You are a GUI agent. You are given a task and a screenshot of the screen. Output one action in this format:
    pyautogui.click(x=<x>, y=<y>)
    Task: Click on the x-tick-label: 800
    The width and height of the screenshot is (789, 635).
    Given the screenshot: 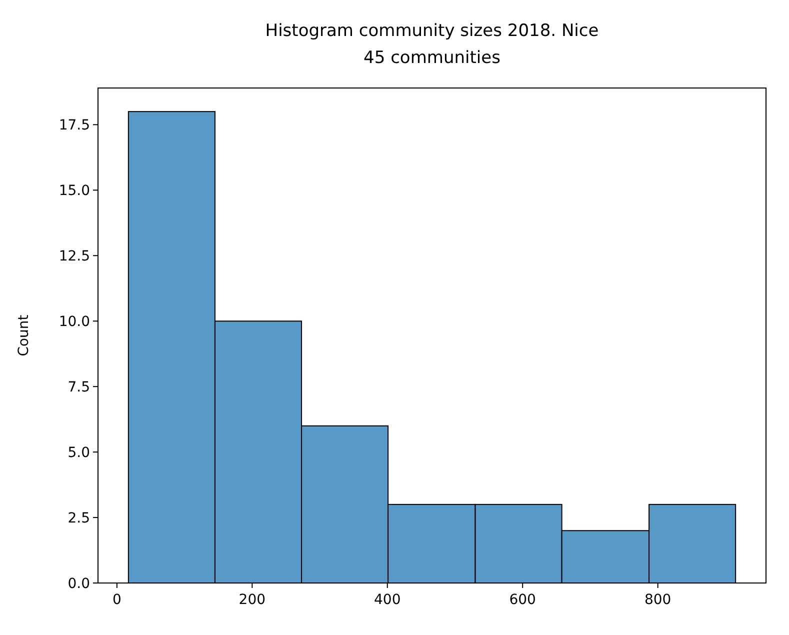 What is the action you would take?
    pyautogui.click(x=658, y=600)
    